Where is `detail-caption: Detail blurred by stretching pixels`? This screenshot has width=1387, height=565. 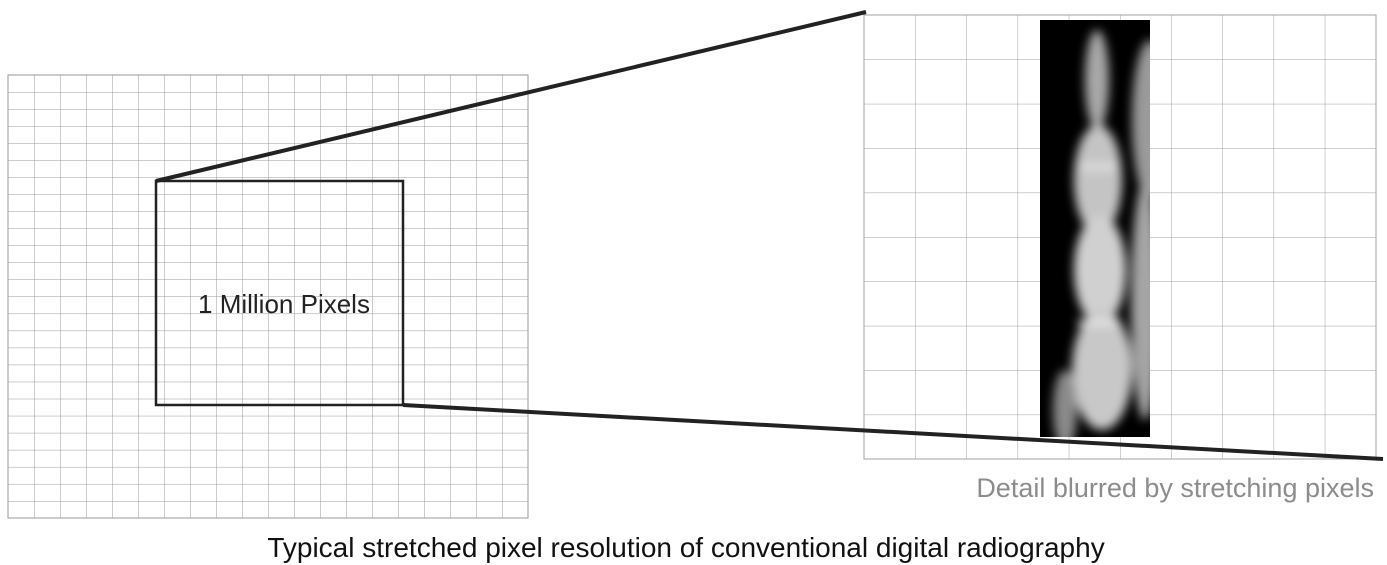
detail-caption: Detail blurred by stretching pixels is located at coordinates (1175, 488).